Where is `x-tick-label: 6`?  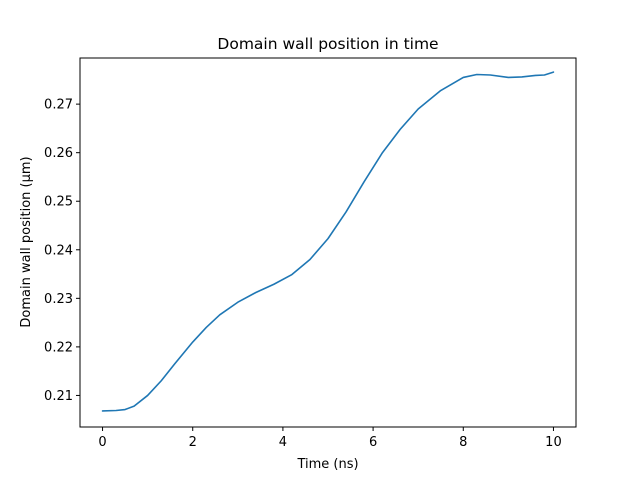 x-tick-label: 6 is located at coordinates (373, 442).